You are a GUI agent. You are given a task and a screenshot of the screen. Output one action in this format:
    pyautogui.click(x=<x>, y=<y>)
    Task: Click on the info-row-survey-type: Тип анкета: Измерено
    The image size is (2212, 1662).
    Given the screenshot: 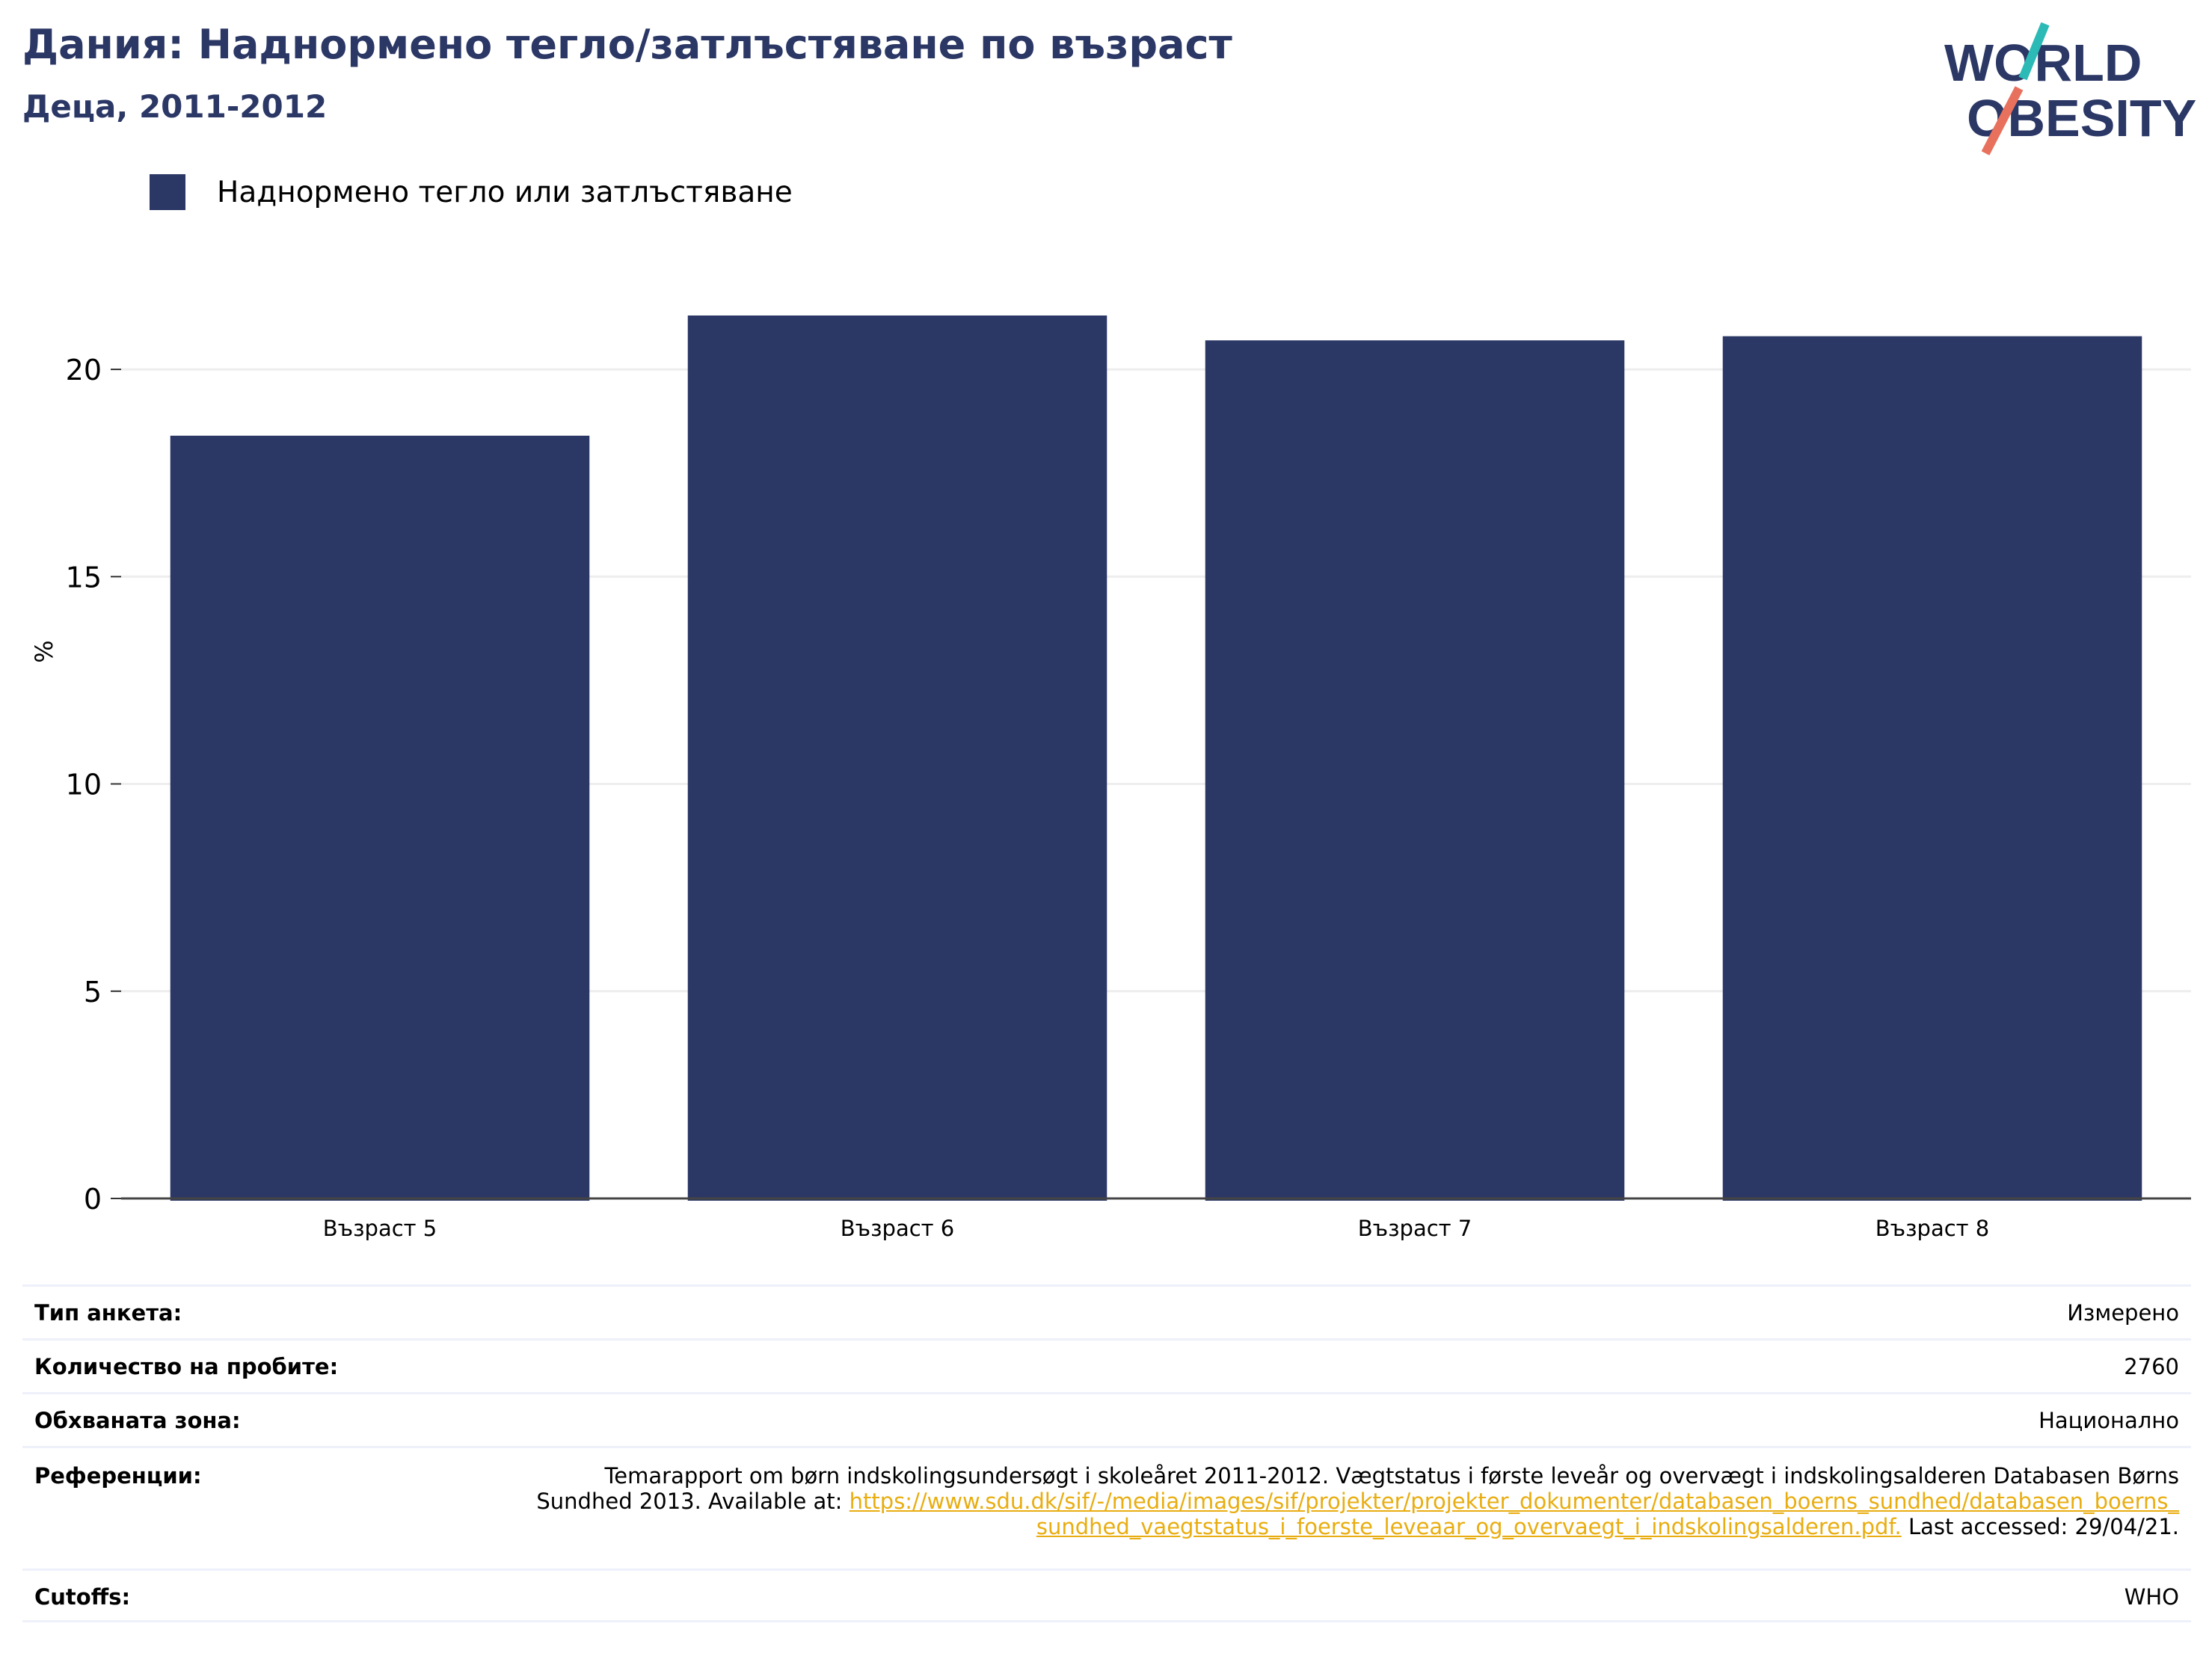 What is the action you would take?
    pyautogui.click(x=1106, y=1311)
    